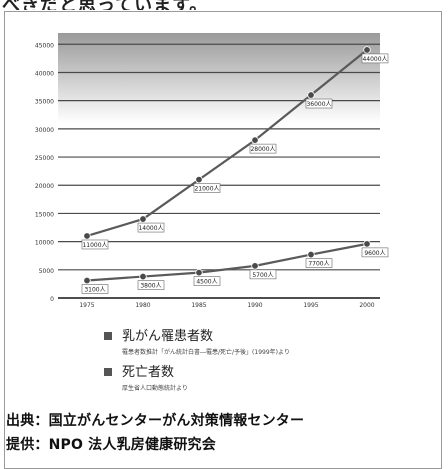 This screenshot has width=448, height=469. I want to click on data-label: 7700人, so click(318, 264).